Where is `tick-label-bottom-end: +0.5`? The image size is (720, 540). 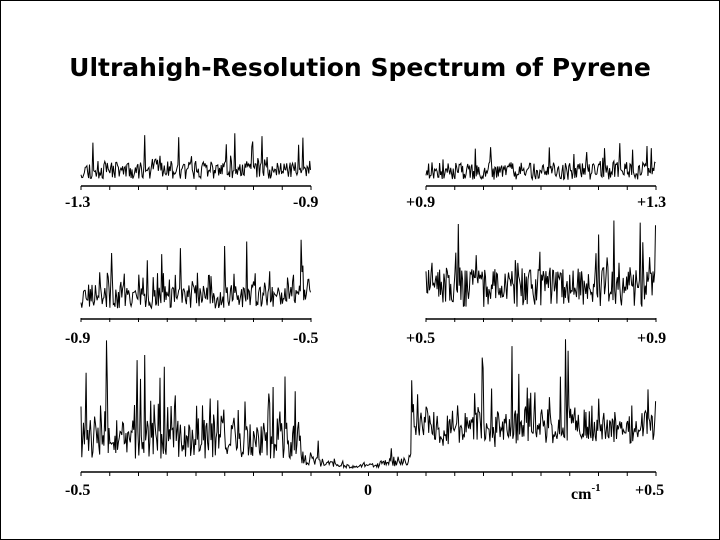 tick-label-bottom-end: +0.5 is located at coordinates (649, 490).